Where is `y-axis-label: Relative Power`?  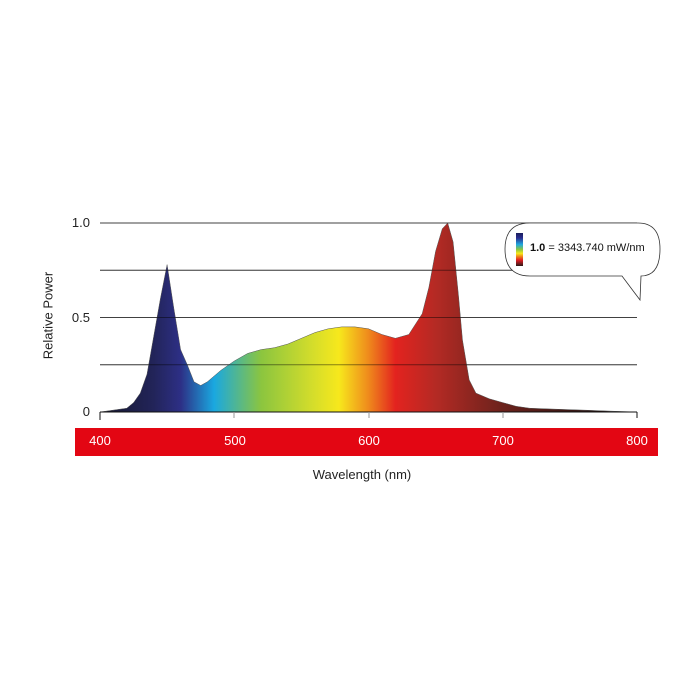
y-axis-label: Relative Power is located at coordinates (48, 315).